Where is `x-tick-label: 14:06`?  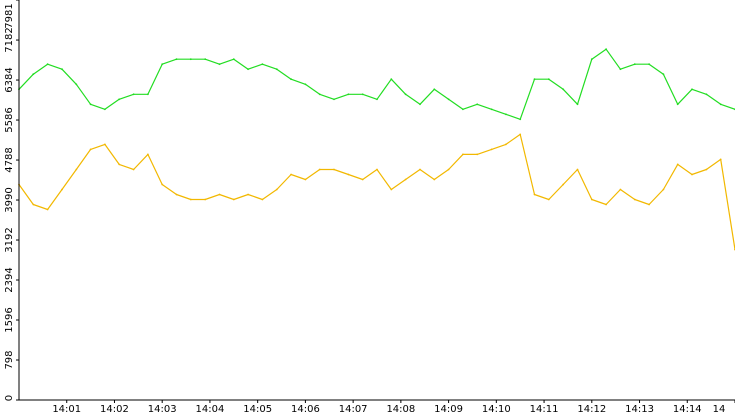 x-tick-label: 14:06 is located at coordinates (305, 409).